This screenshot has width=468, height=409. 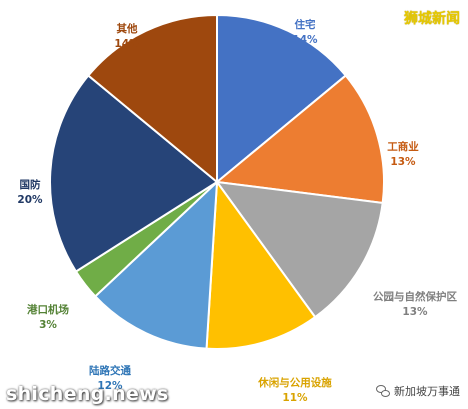 I want to click on slice-value-label: 20%, so click(x=30, y=200).